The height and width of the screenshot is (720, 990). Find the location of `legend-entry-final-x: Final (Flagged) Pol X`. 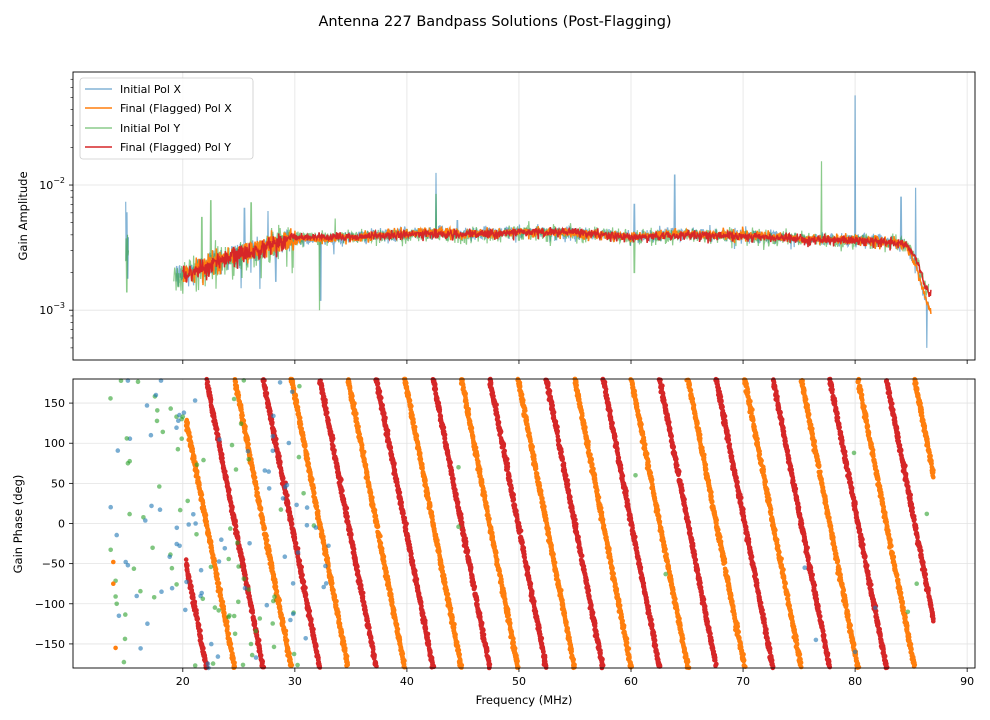

legend-entry-final-x: Final (Flagged) Pol X is located at coordinates (158, 108).